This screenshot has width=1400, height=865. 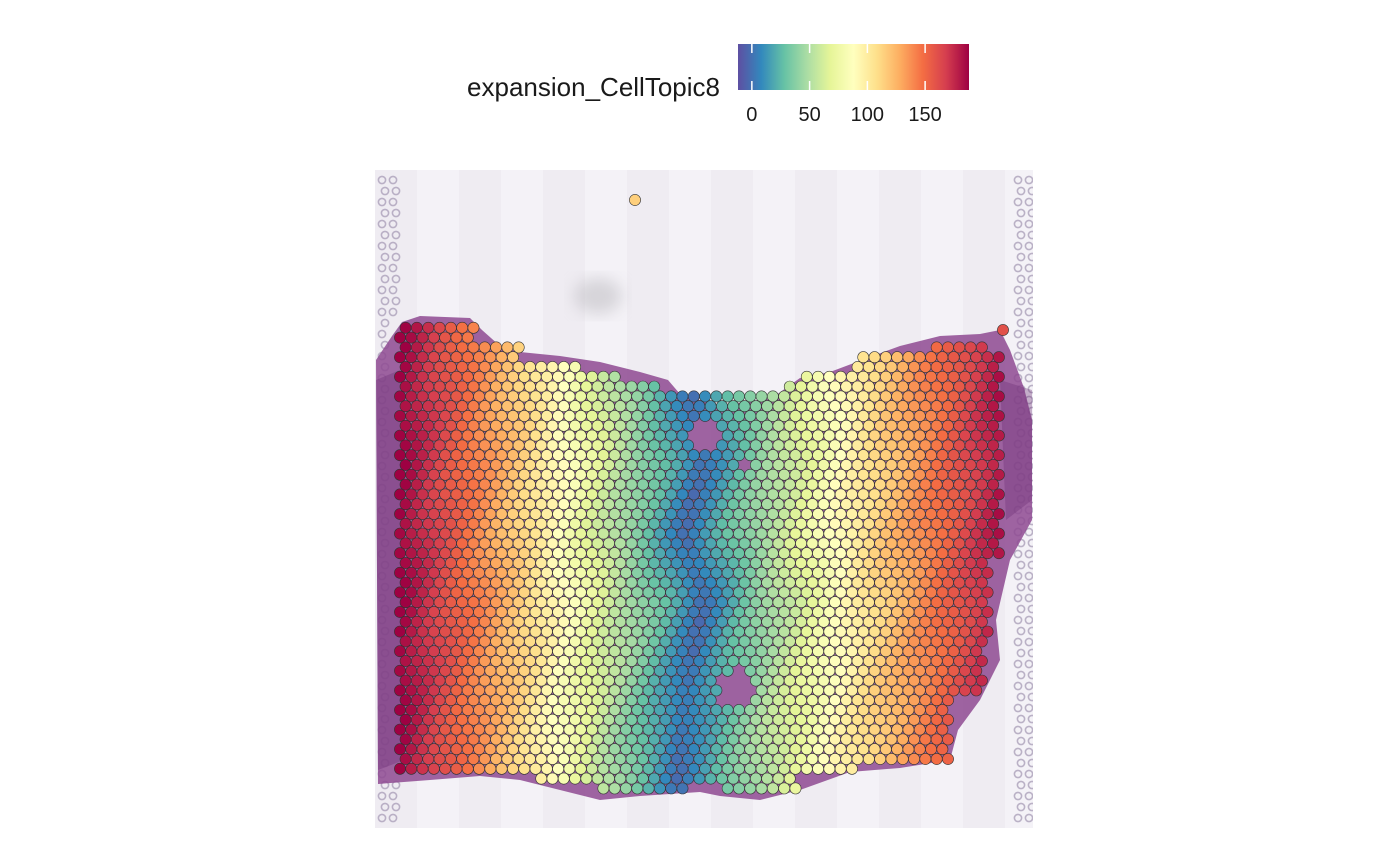 I want to click on legend: expansion_CellTopic8 0 50 100 150, so click(x=718, y=85).